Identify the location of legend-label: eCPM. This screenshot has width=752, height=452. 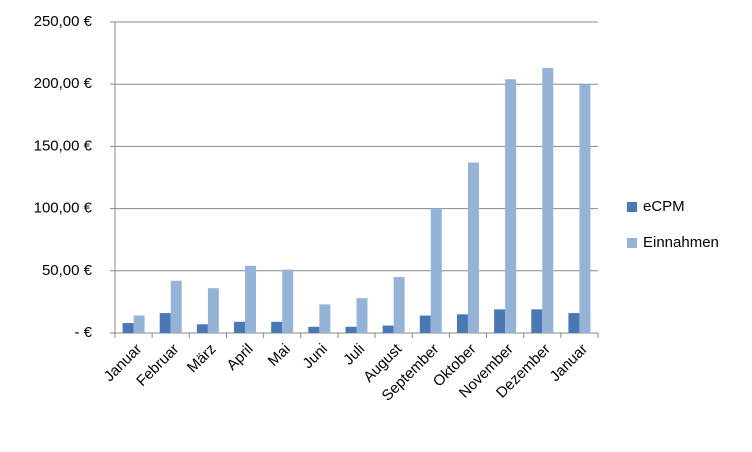
(664, 206).